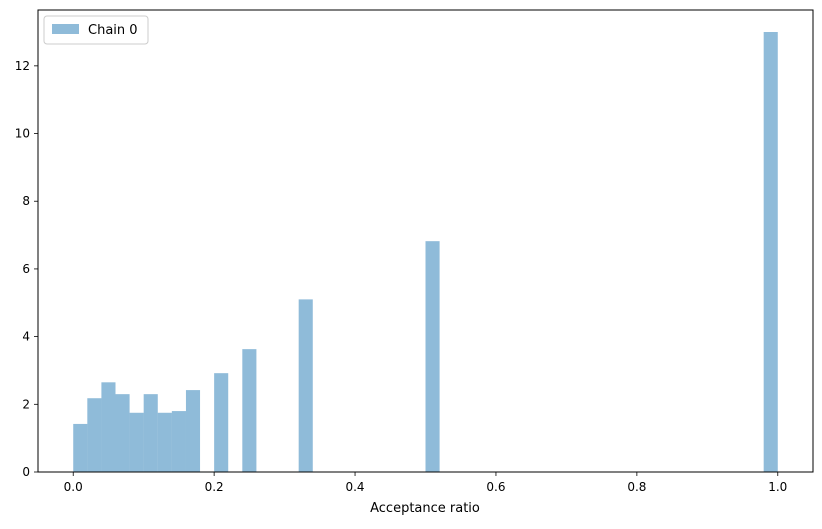 This screenshot has height=529, width=822. I want to click on x-tick-label: 0.4, so click(354, 487).